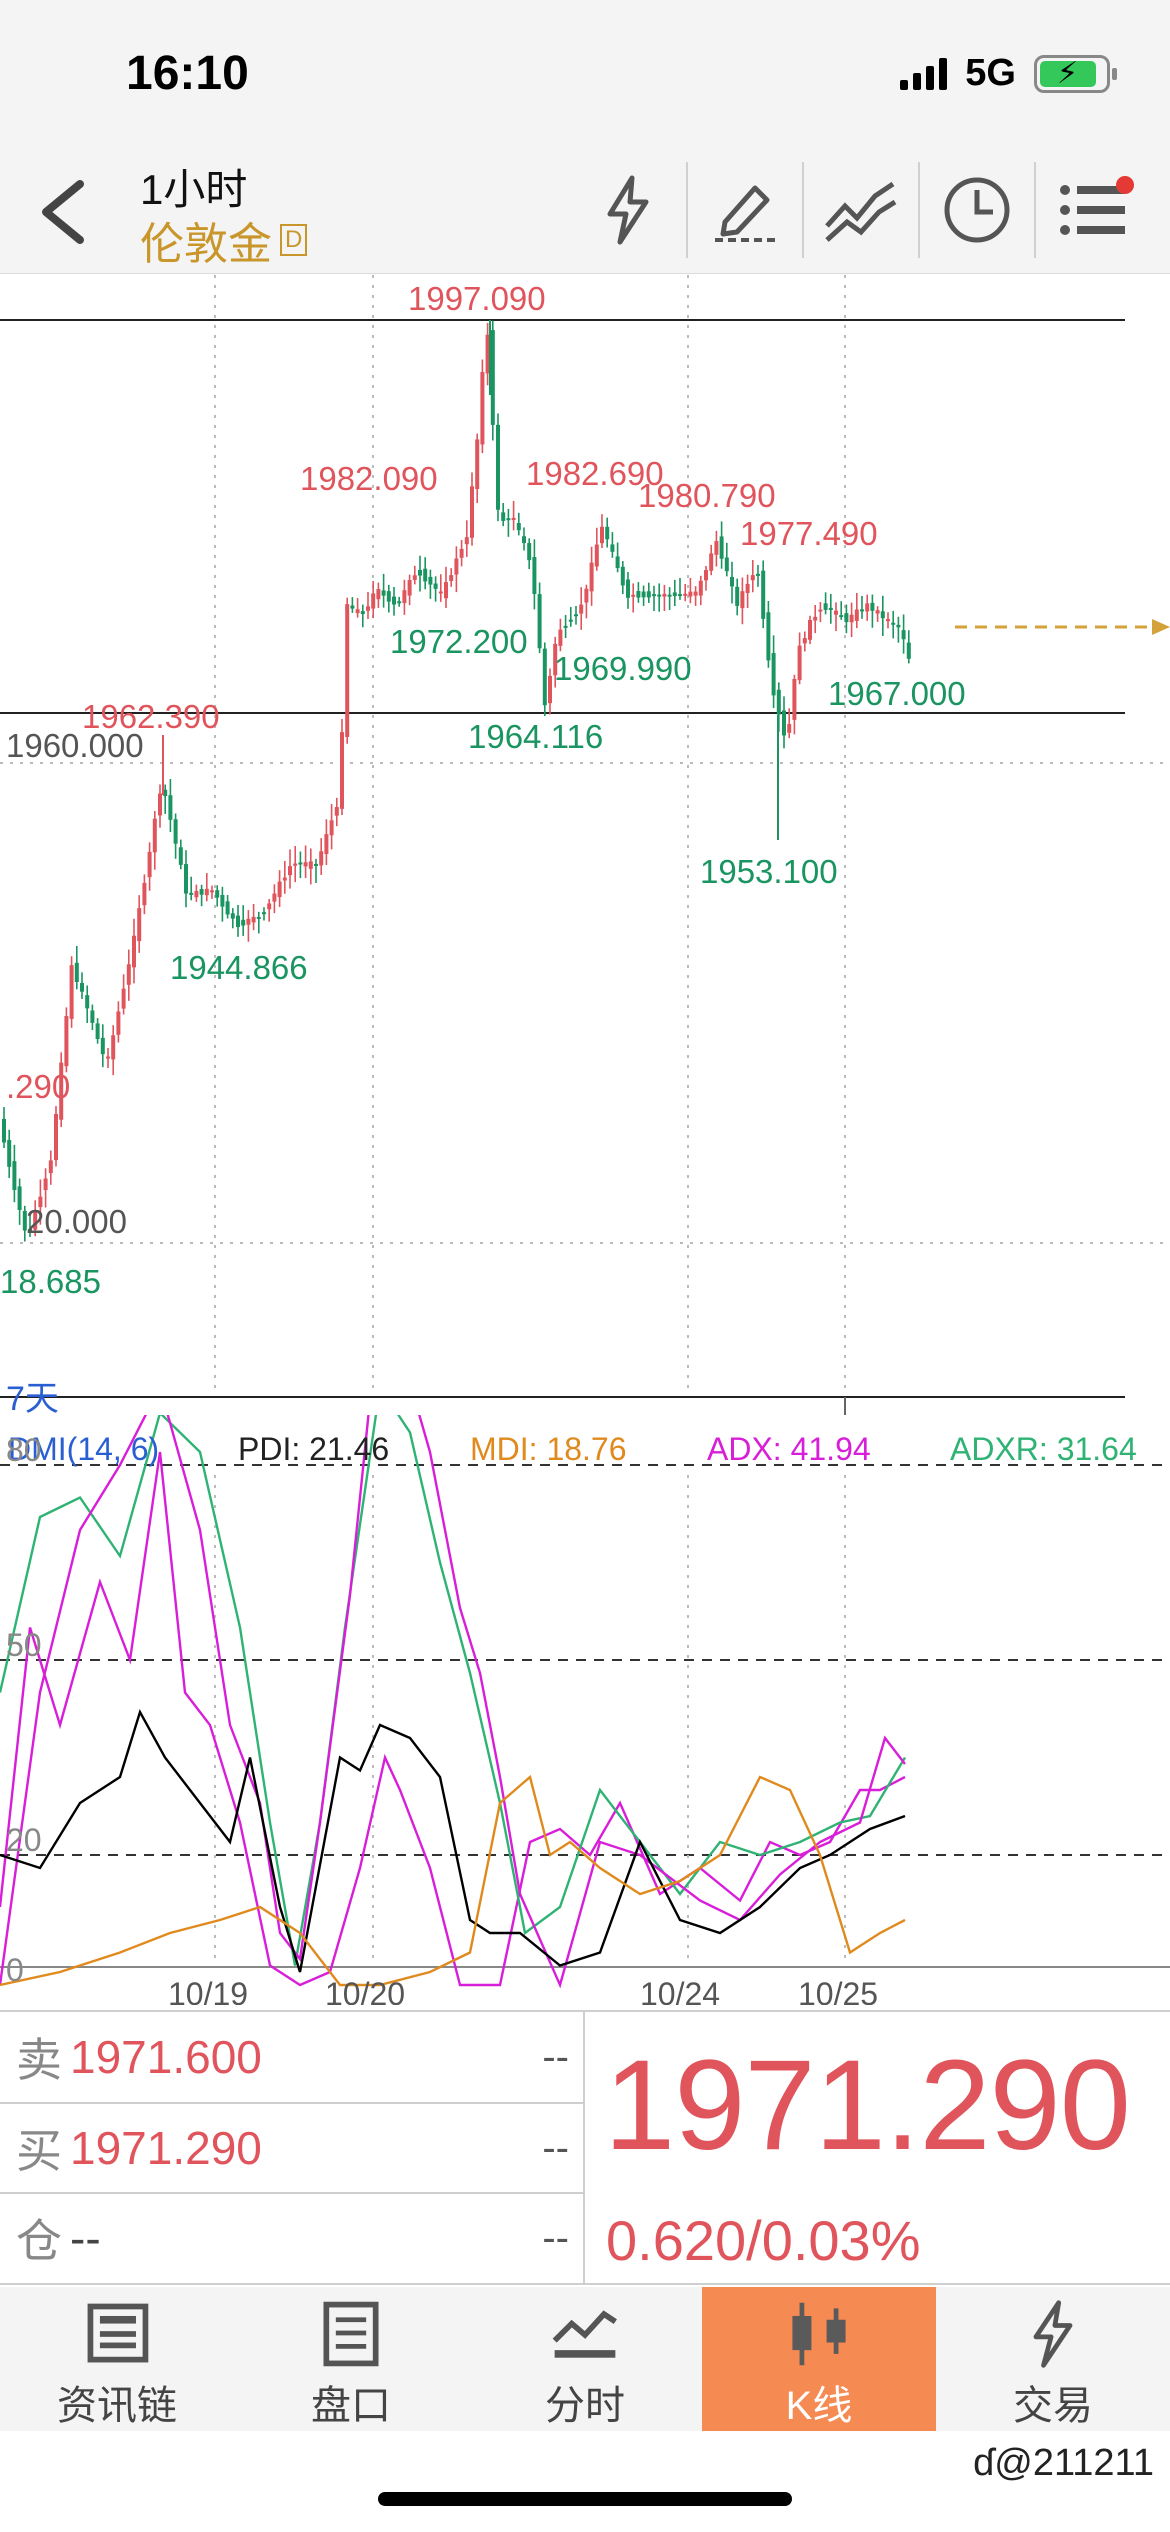  Describe the element at coordinates (628, 210) in the screenshot. I see `flash-button` at that location.